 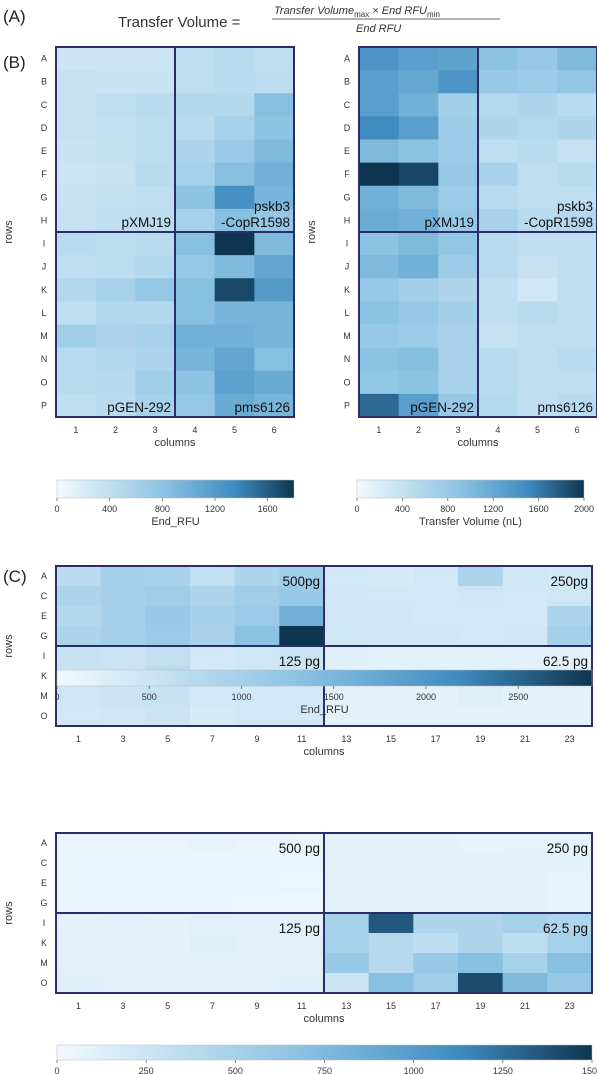 I want to click on row-tick-label: F, so click(x=44, y=174).